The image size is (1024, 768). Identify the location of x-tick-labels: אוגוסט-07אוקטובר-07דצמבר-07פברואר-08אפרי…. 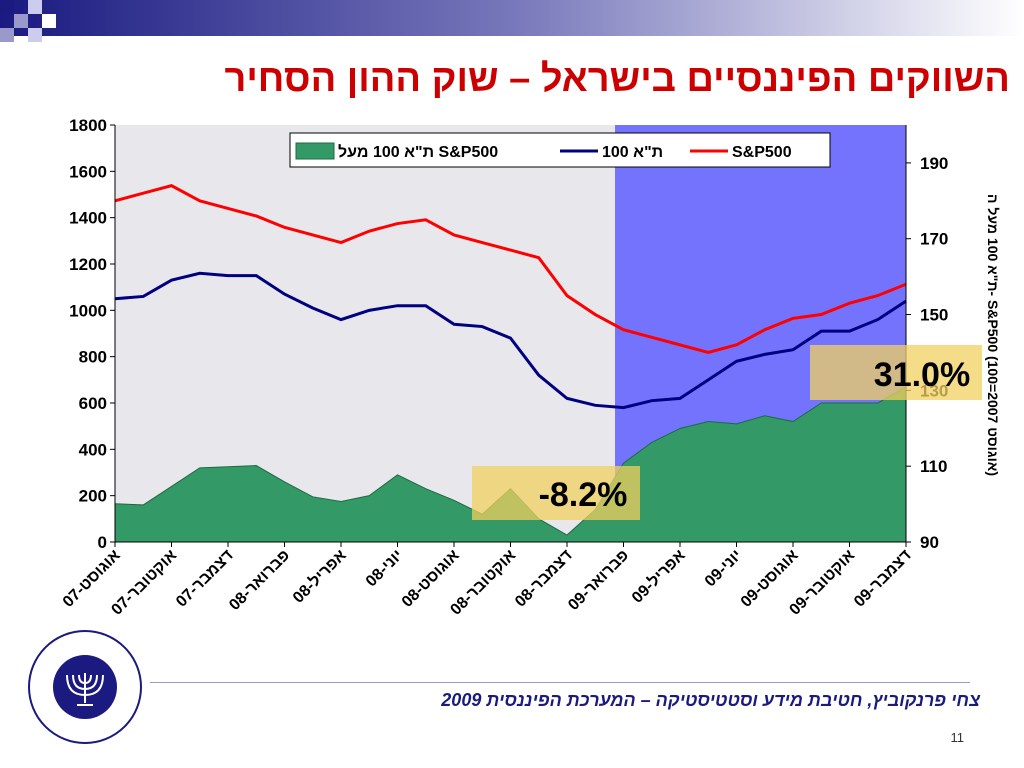
(487, 580).